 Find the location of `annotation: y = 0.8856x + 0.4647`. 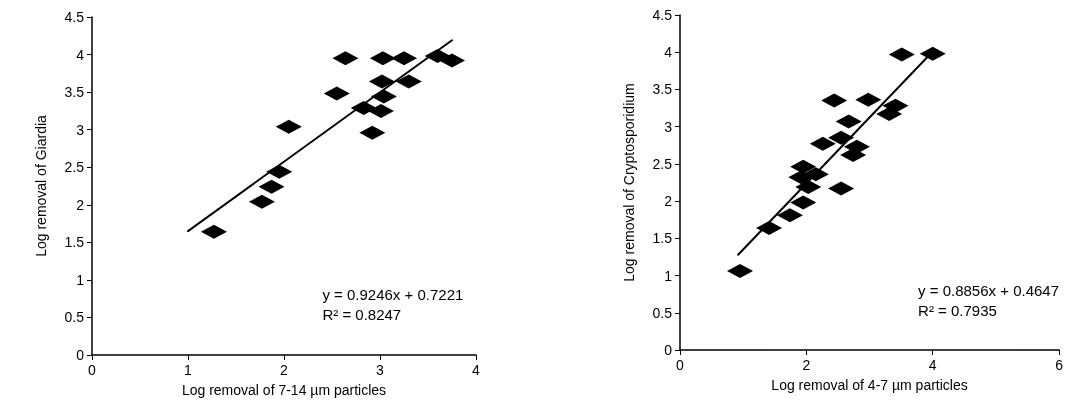

annotation: y = 0.8856x + 0.4647 is located at coordinates (989, 290).